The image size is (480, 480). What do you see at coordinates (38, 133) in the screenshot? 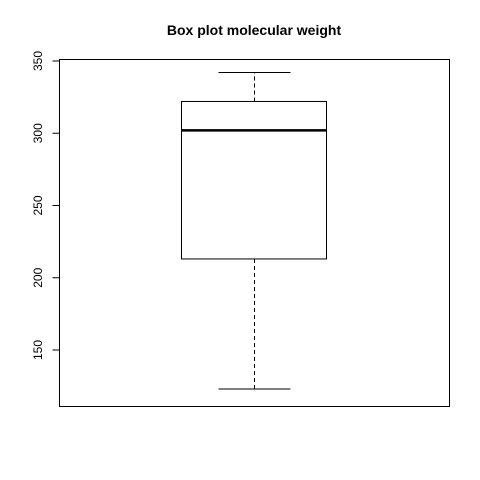
I see `y-tick-label: 300` at bounding box center [38, 133].